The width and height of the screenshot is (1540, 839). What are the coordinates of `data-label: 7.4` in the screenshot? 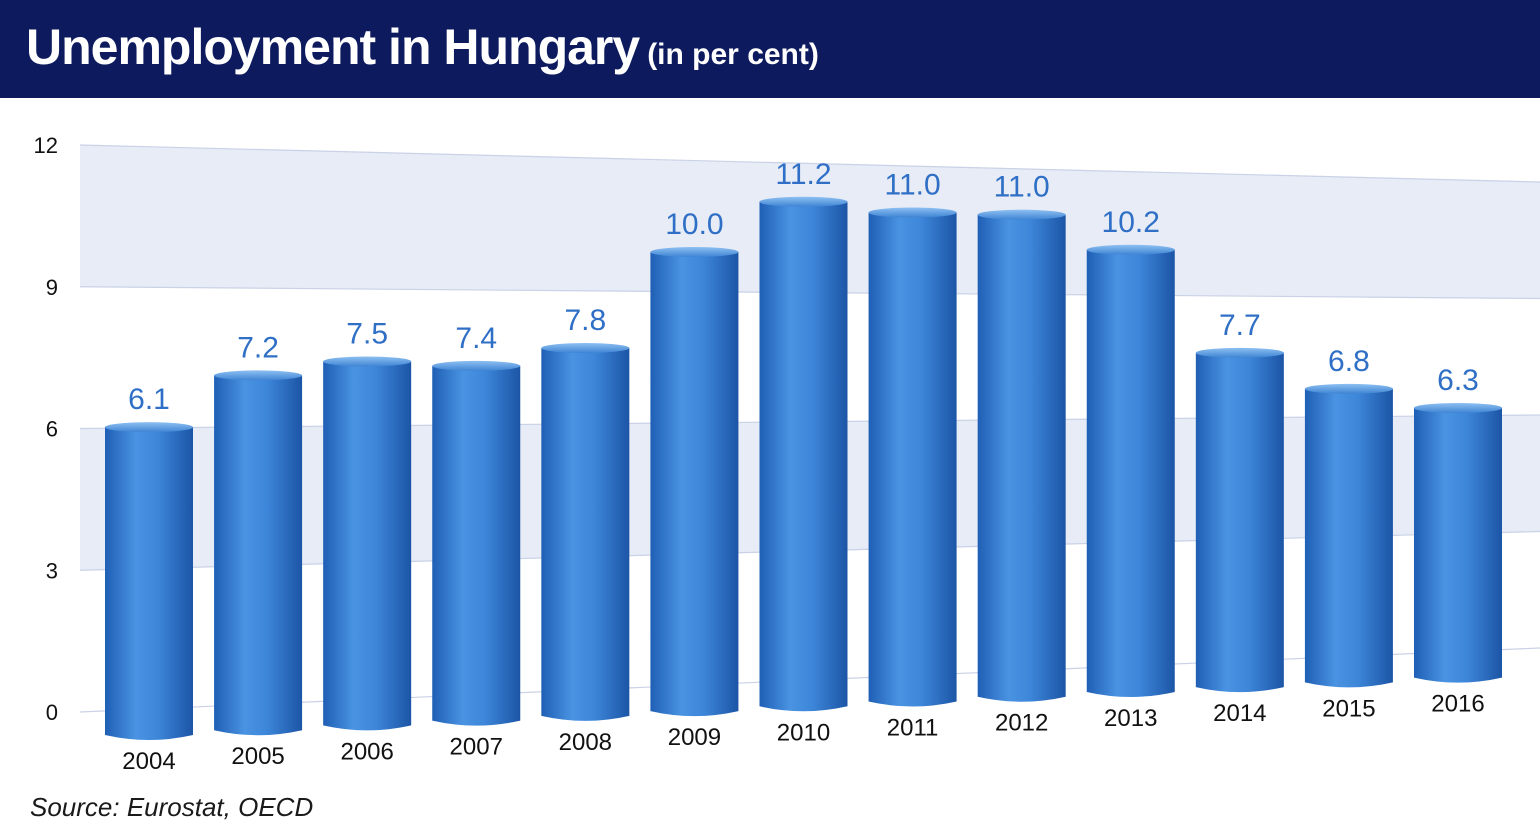 It's located at (476, 338).